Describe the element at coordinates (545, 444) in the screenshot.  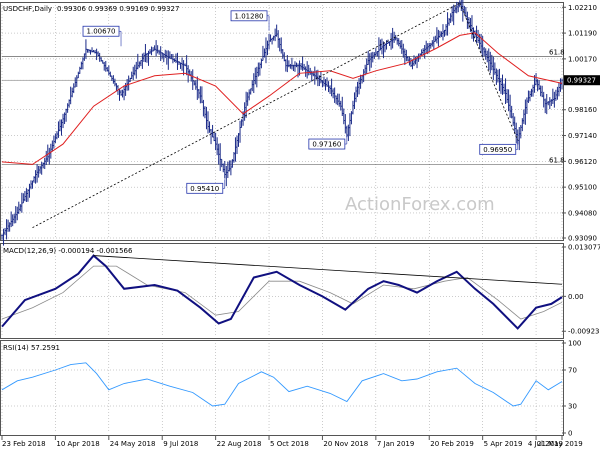
I see `x-tick-label: 4 Jul 2019` at that location.